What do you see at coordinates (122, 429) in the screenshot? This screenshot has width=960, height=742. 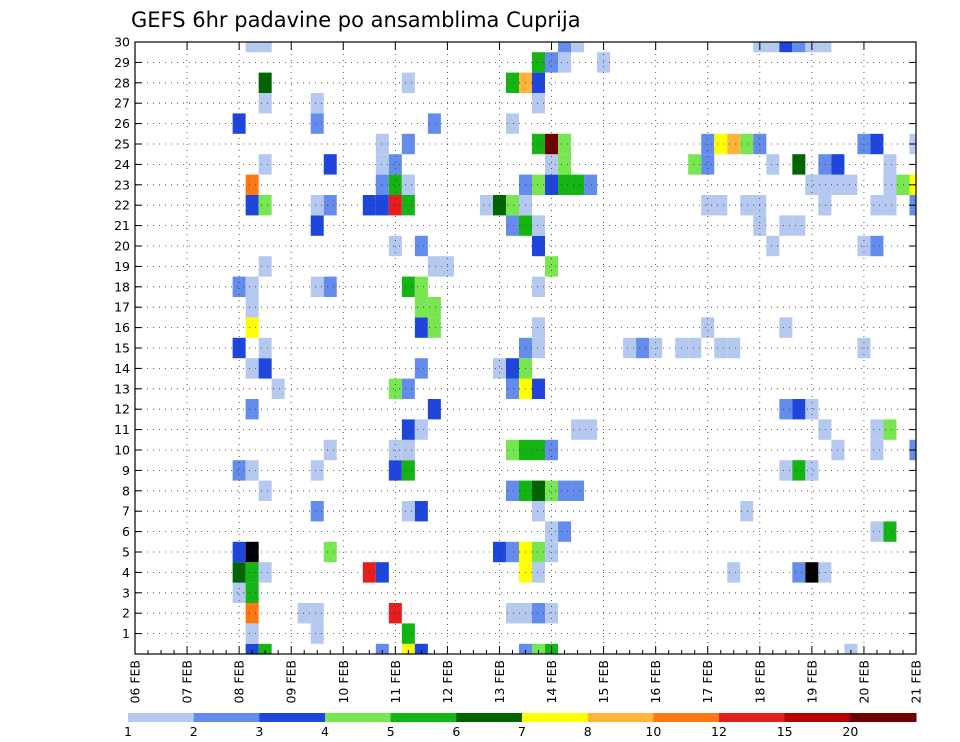 I see `y-tick-label: 11` at bounding box center [122, 429].